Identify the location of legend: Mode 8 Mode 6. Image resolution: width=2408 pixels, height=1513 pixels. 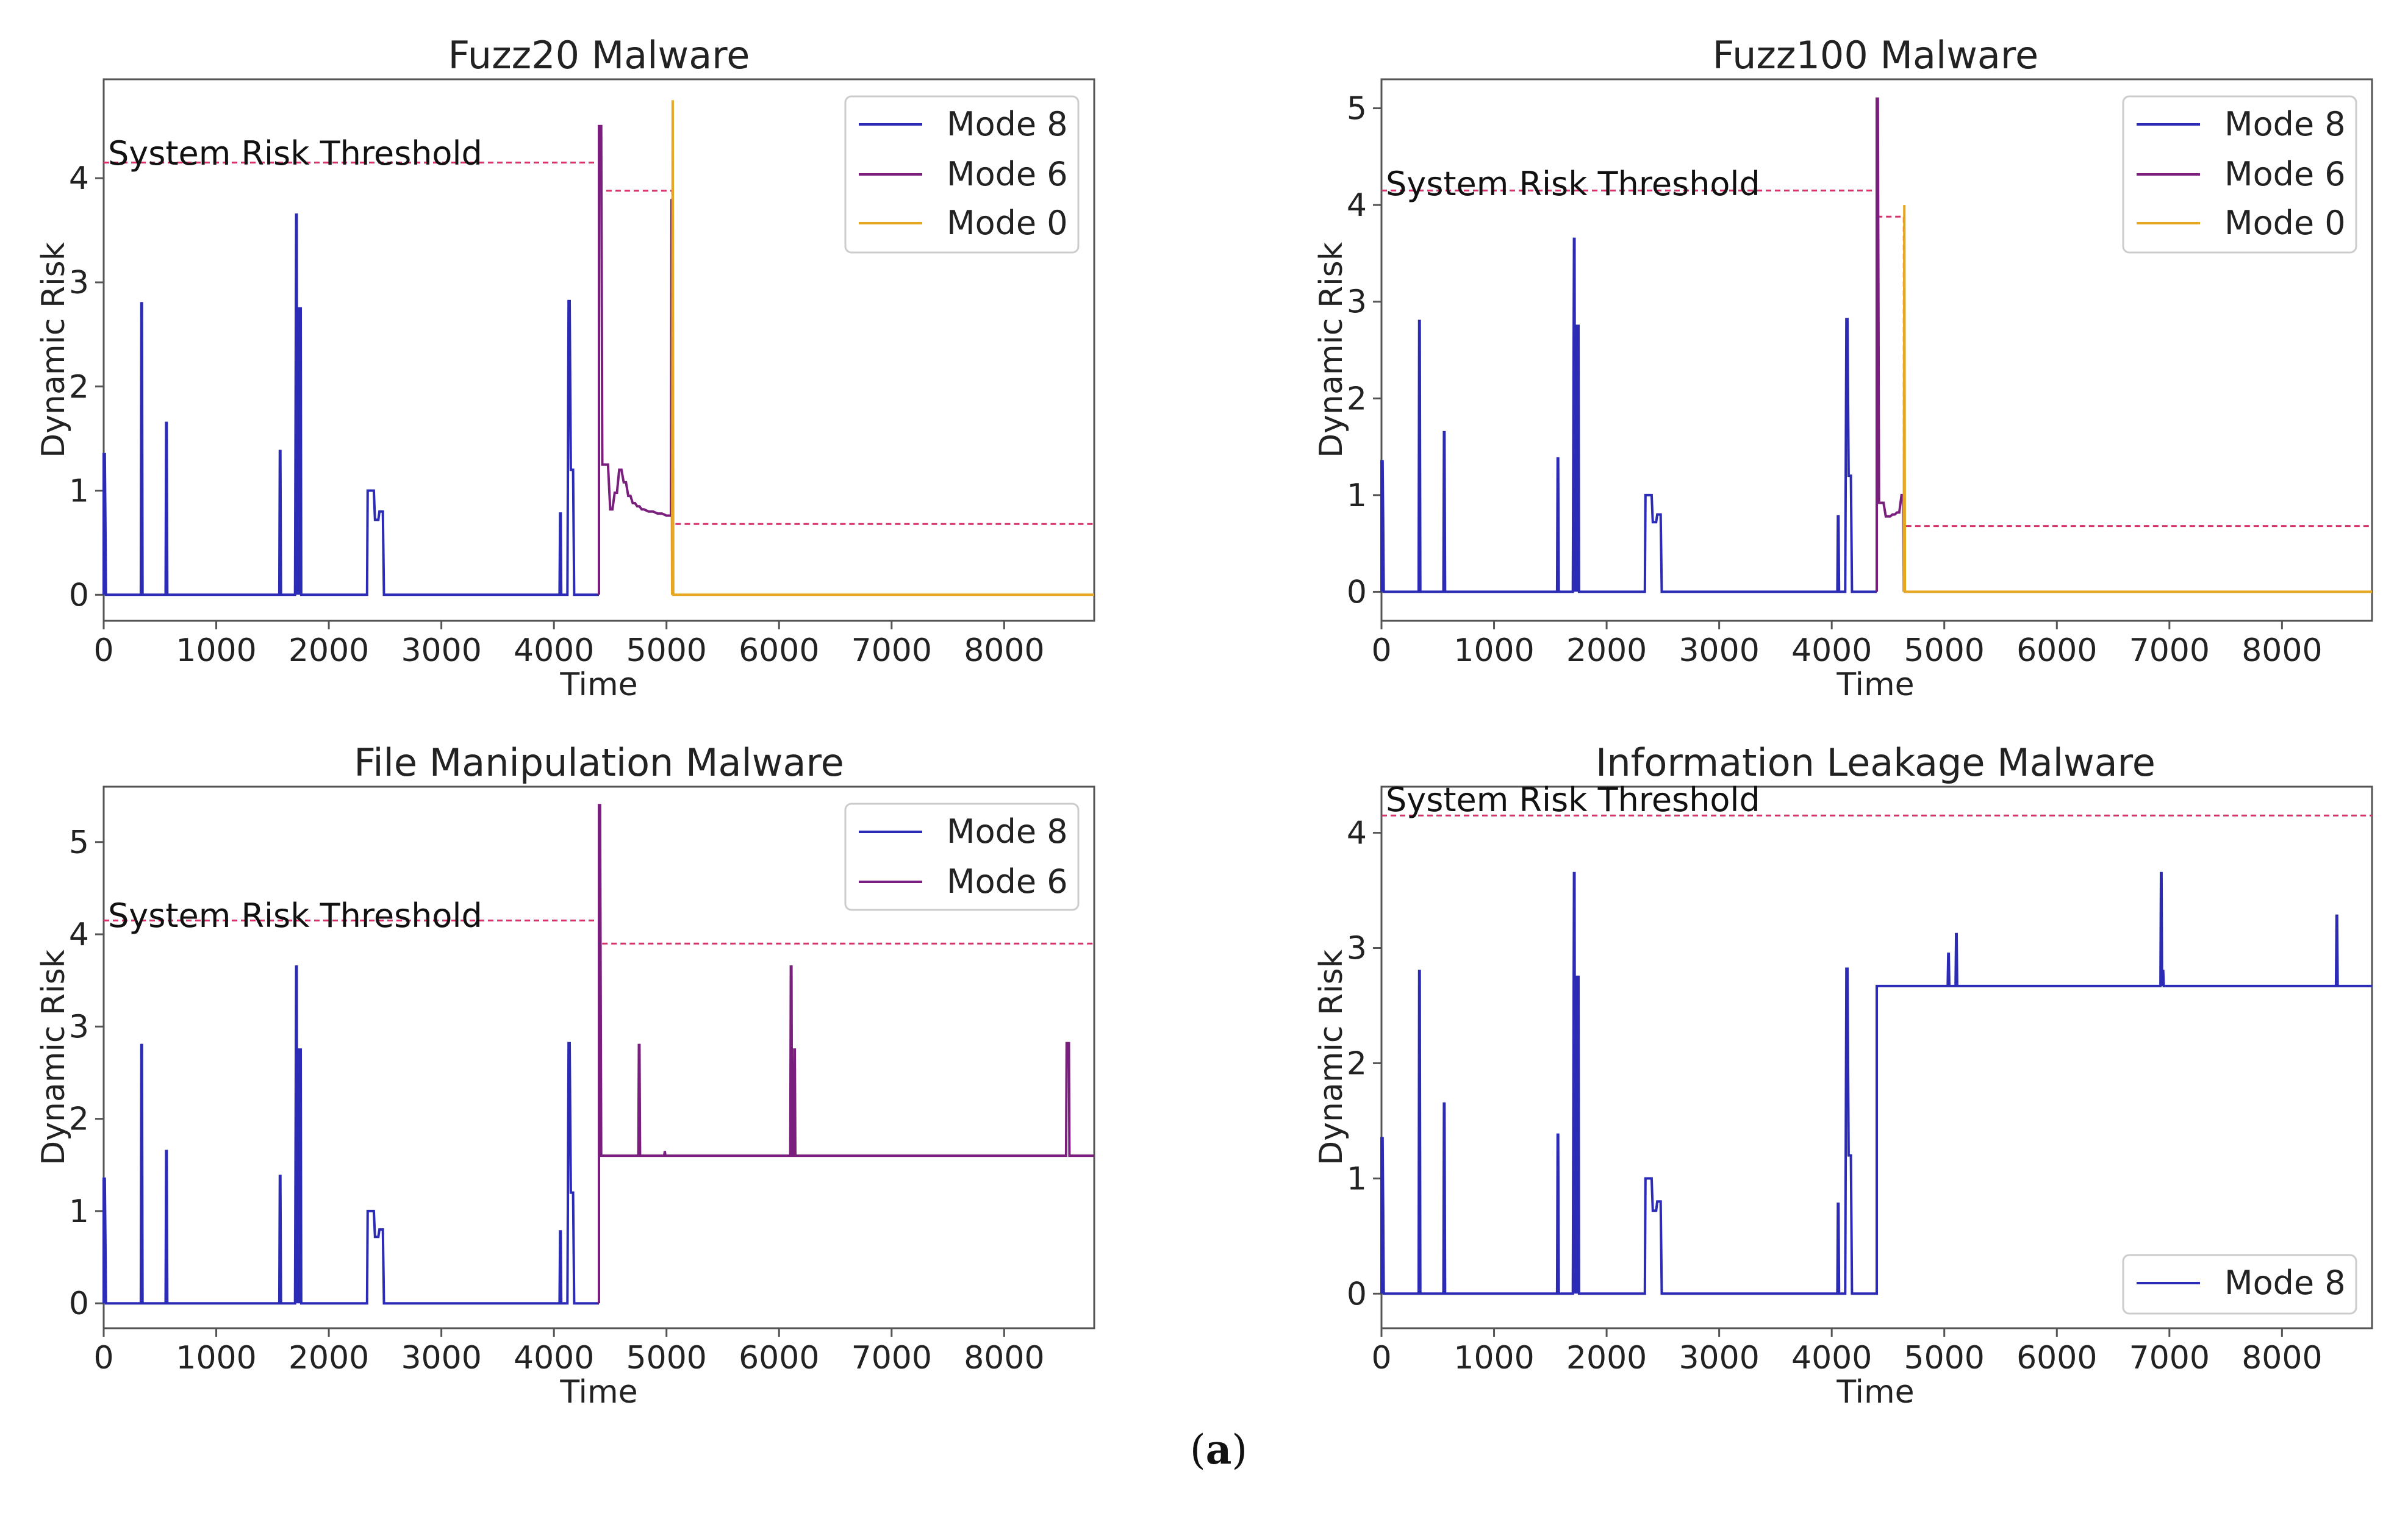
(962, 857).